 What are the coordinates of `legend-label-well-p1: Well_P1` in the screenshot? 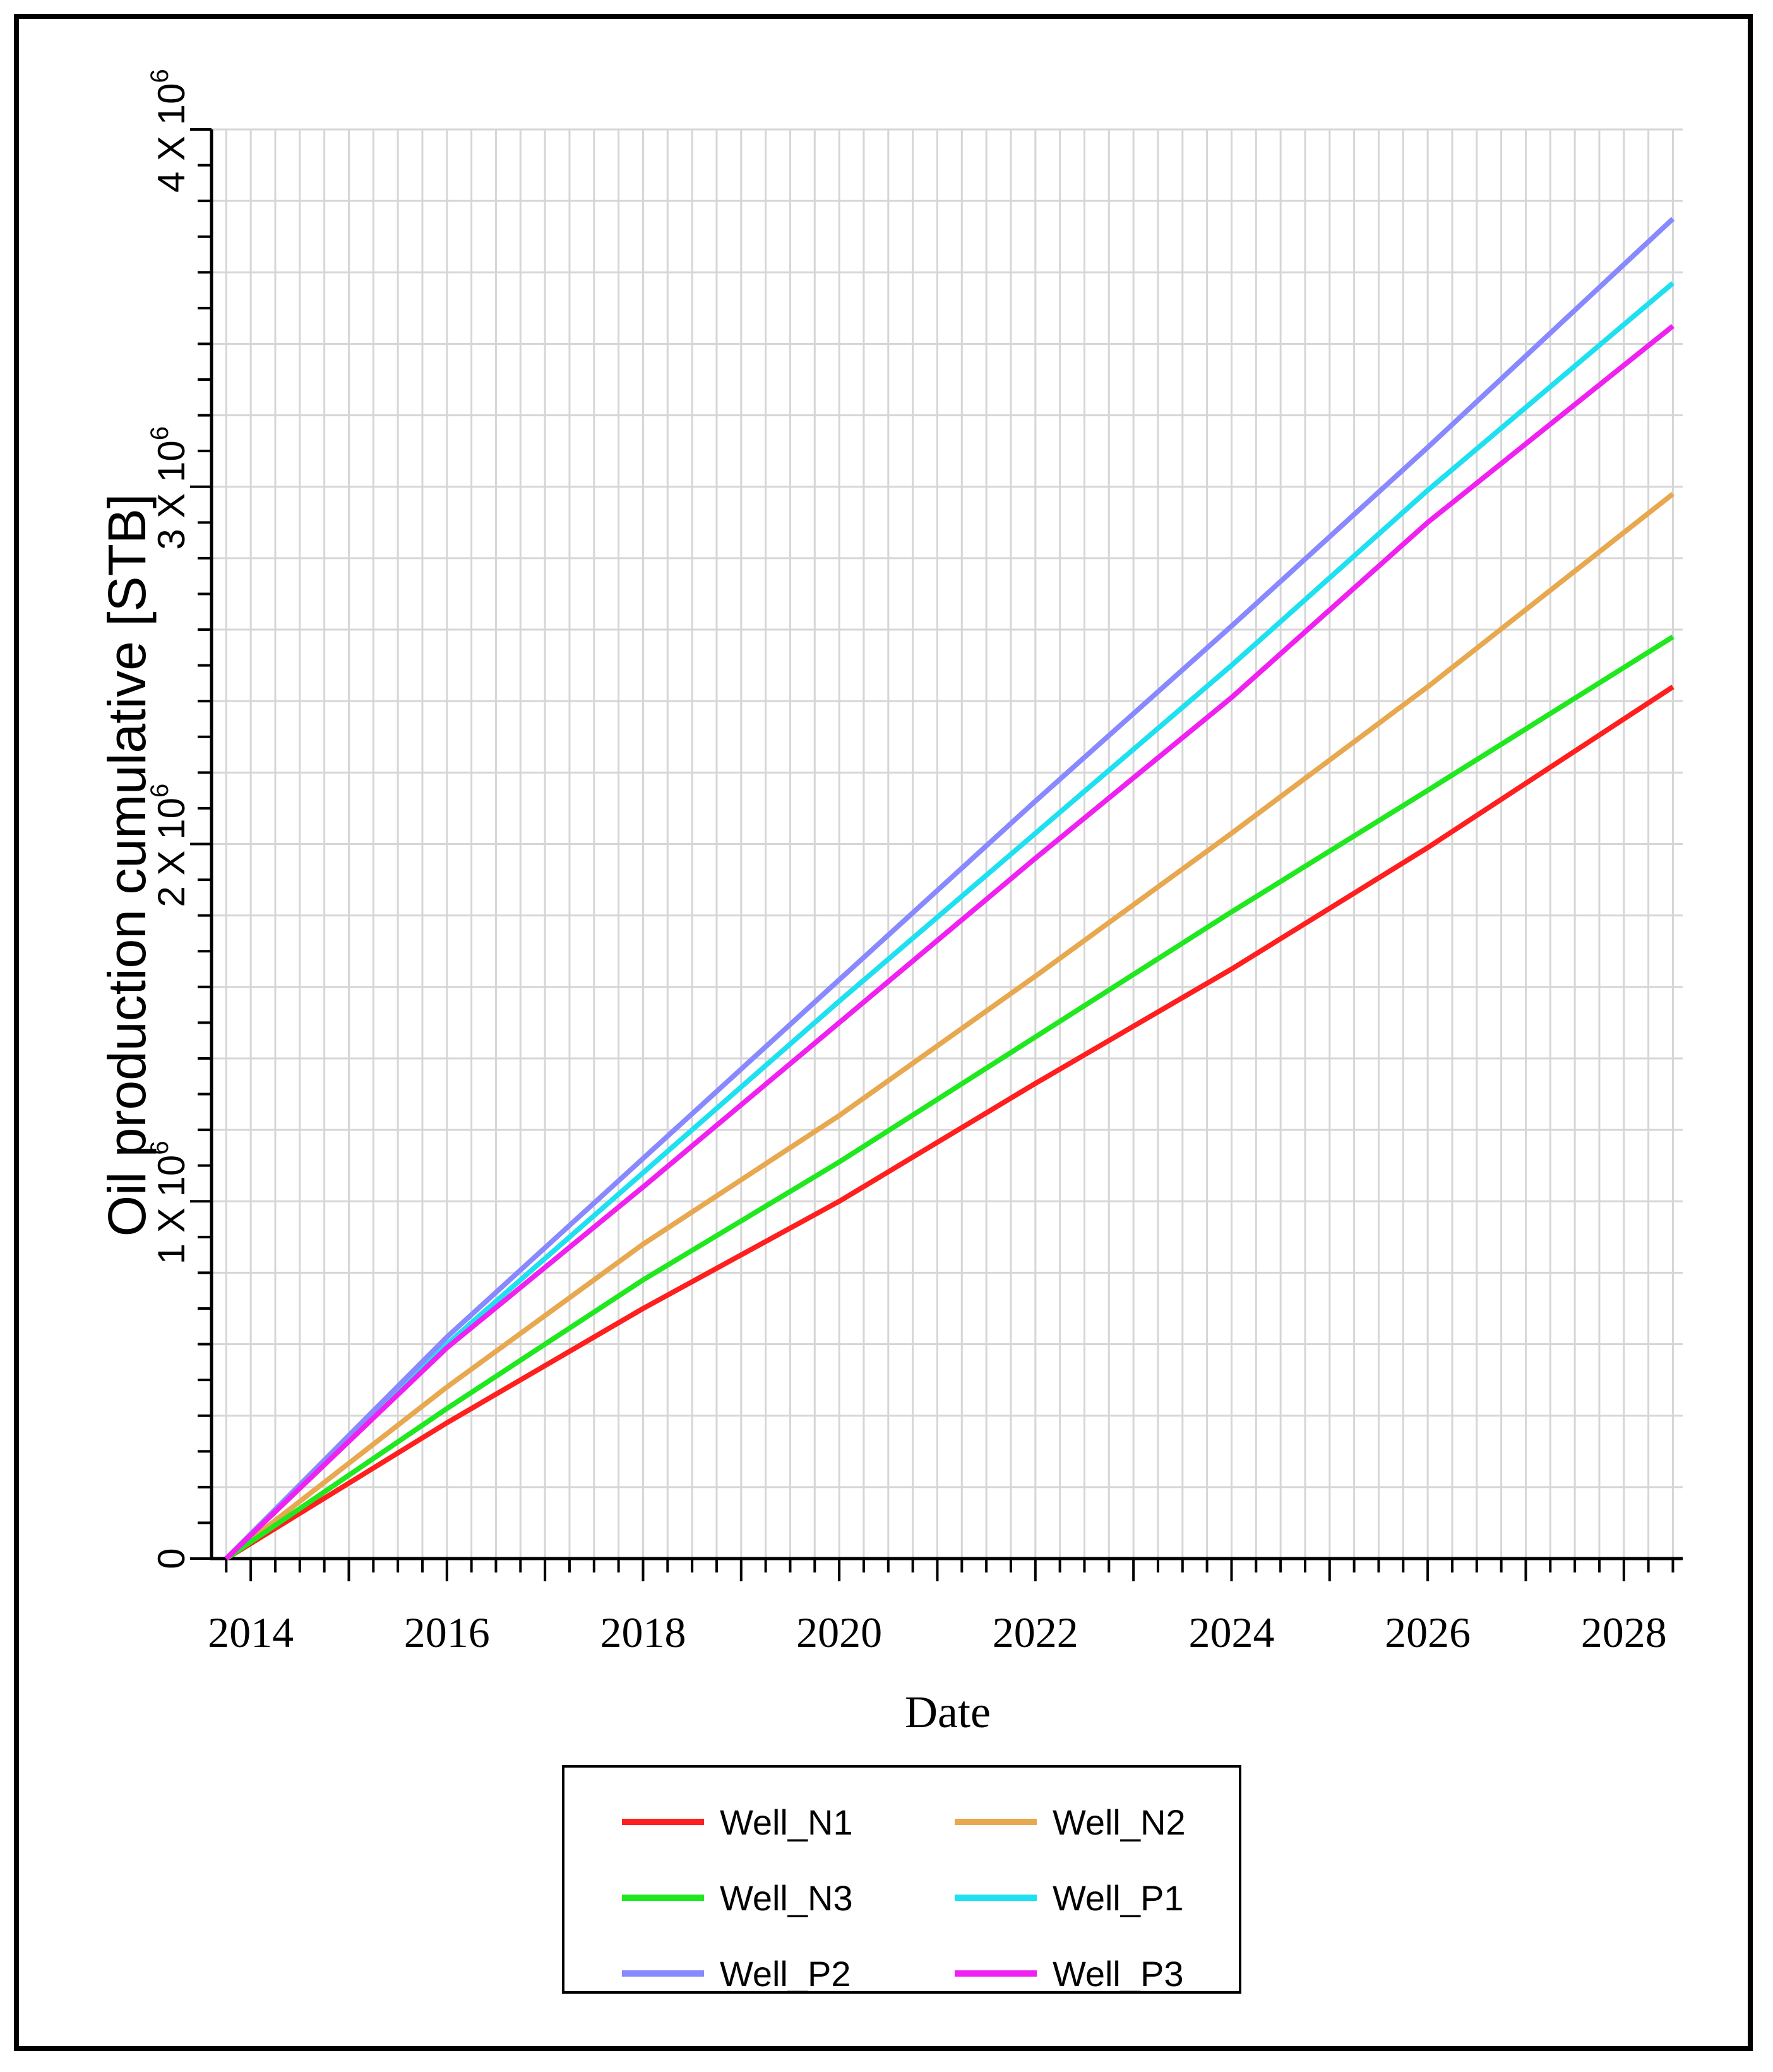 It's located at (1118, 1898).